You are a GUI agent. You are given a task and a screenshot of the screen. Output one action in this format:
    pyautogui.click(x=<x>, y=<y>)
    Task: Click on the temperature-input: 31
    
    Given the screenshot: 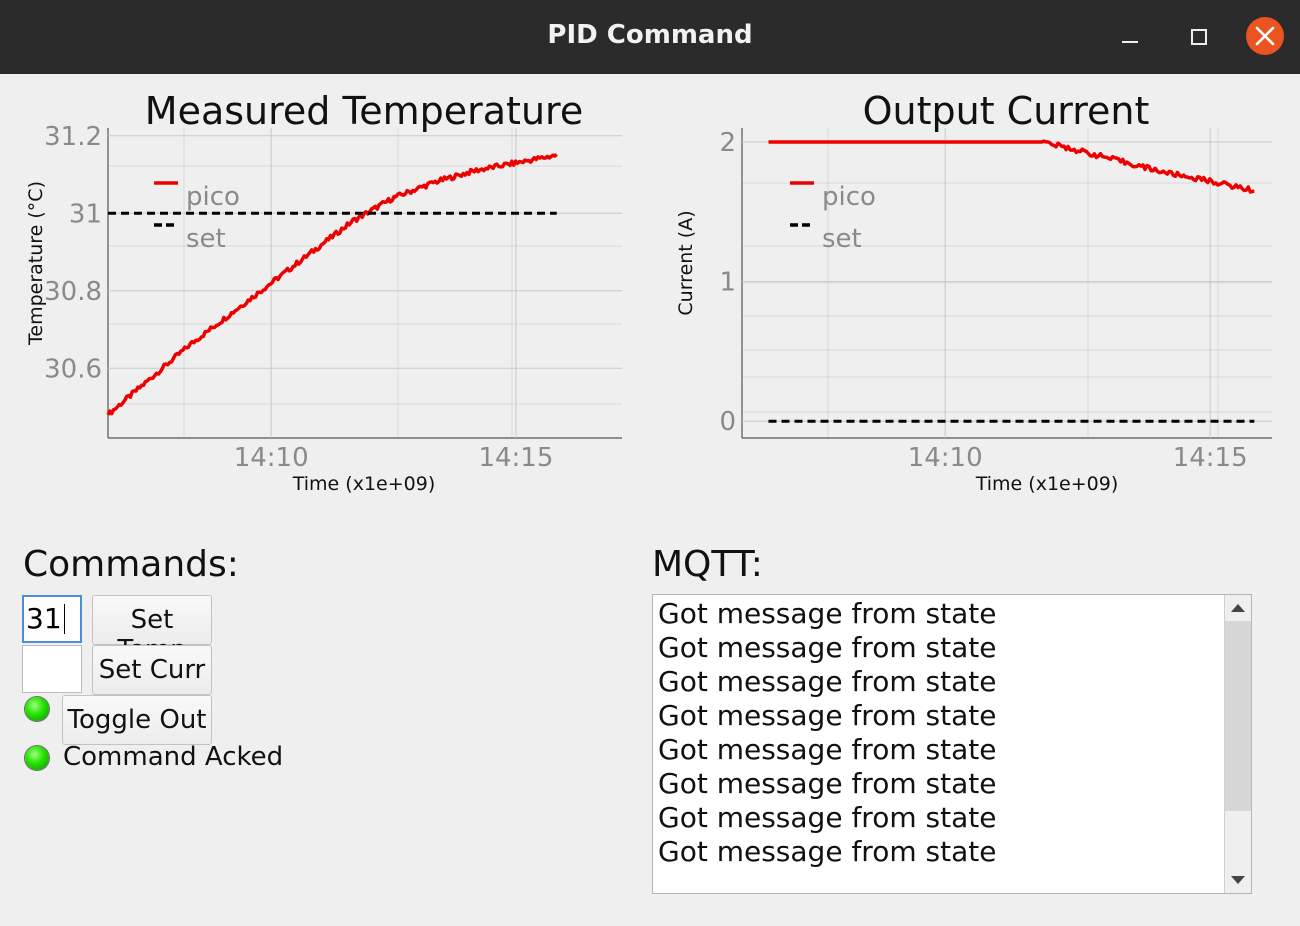 What is the action you would take?
    pyautogui.click(x=52, y=619)
    